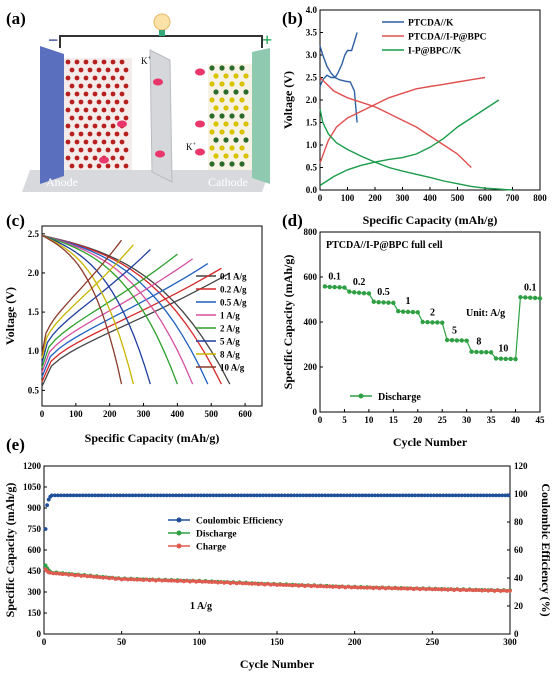 This screenshot has height=675, width=554. I want to click on d-x-tick-label: 25, so click(443, 420).